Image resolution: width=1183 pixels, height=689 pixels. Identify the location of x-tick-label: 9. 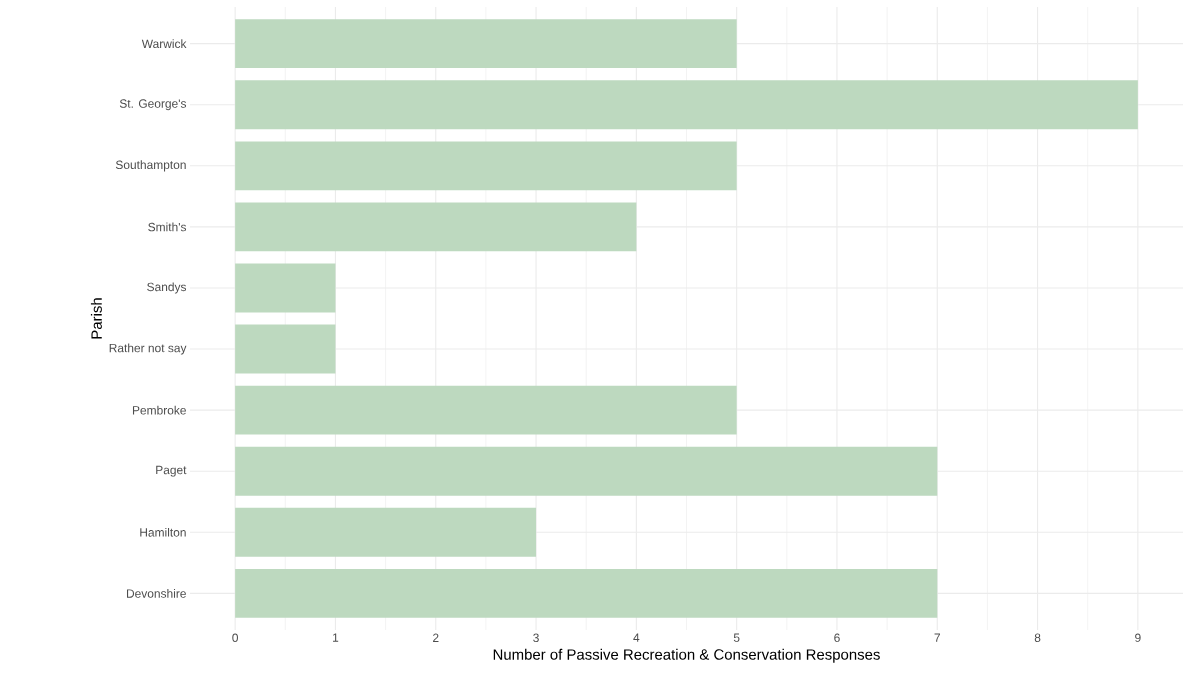
(1138, 637).